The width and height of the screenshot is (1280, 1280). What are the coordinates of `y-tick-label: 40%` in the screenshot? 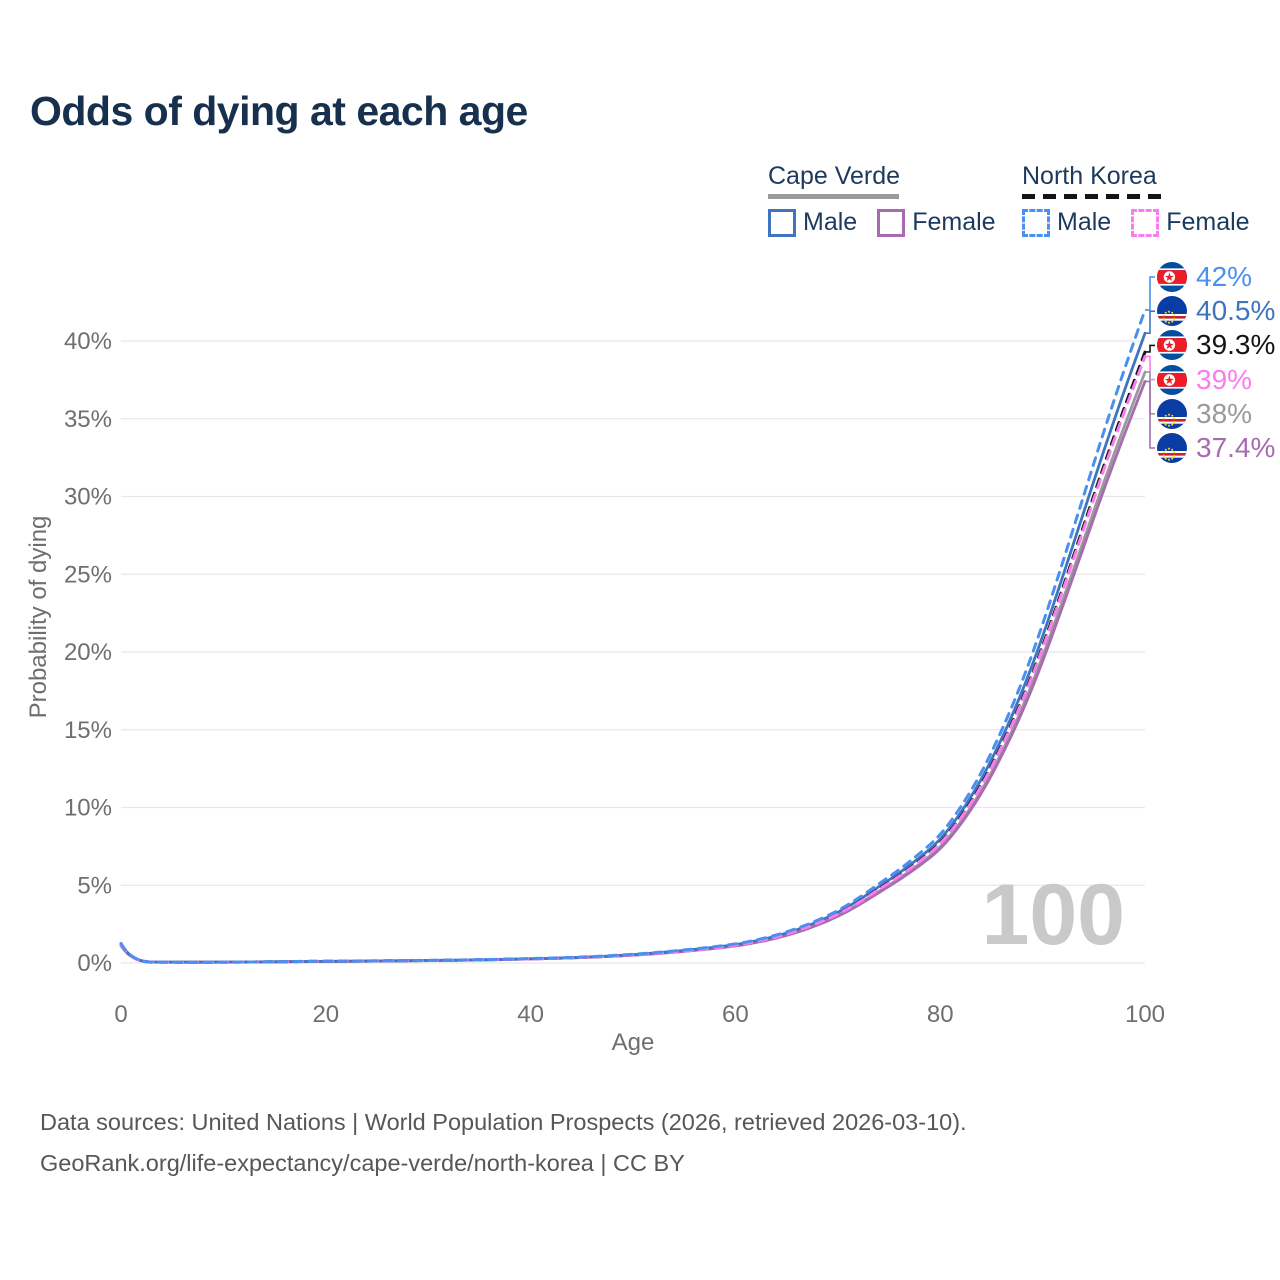 It's located at (88, 341).